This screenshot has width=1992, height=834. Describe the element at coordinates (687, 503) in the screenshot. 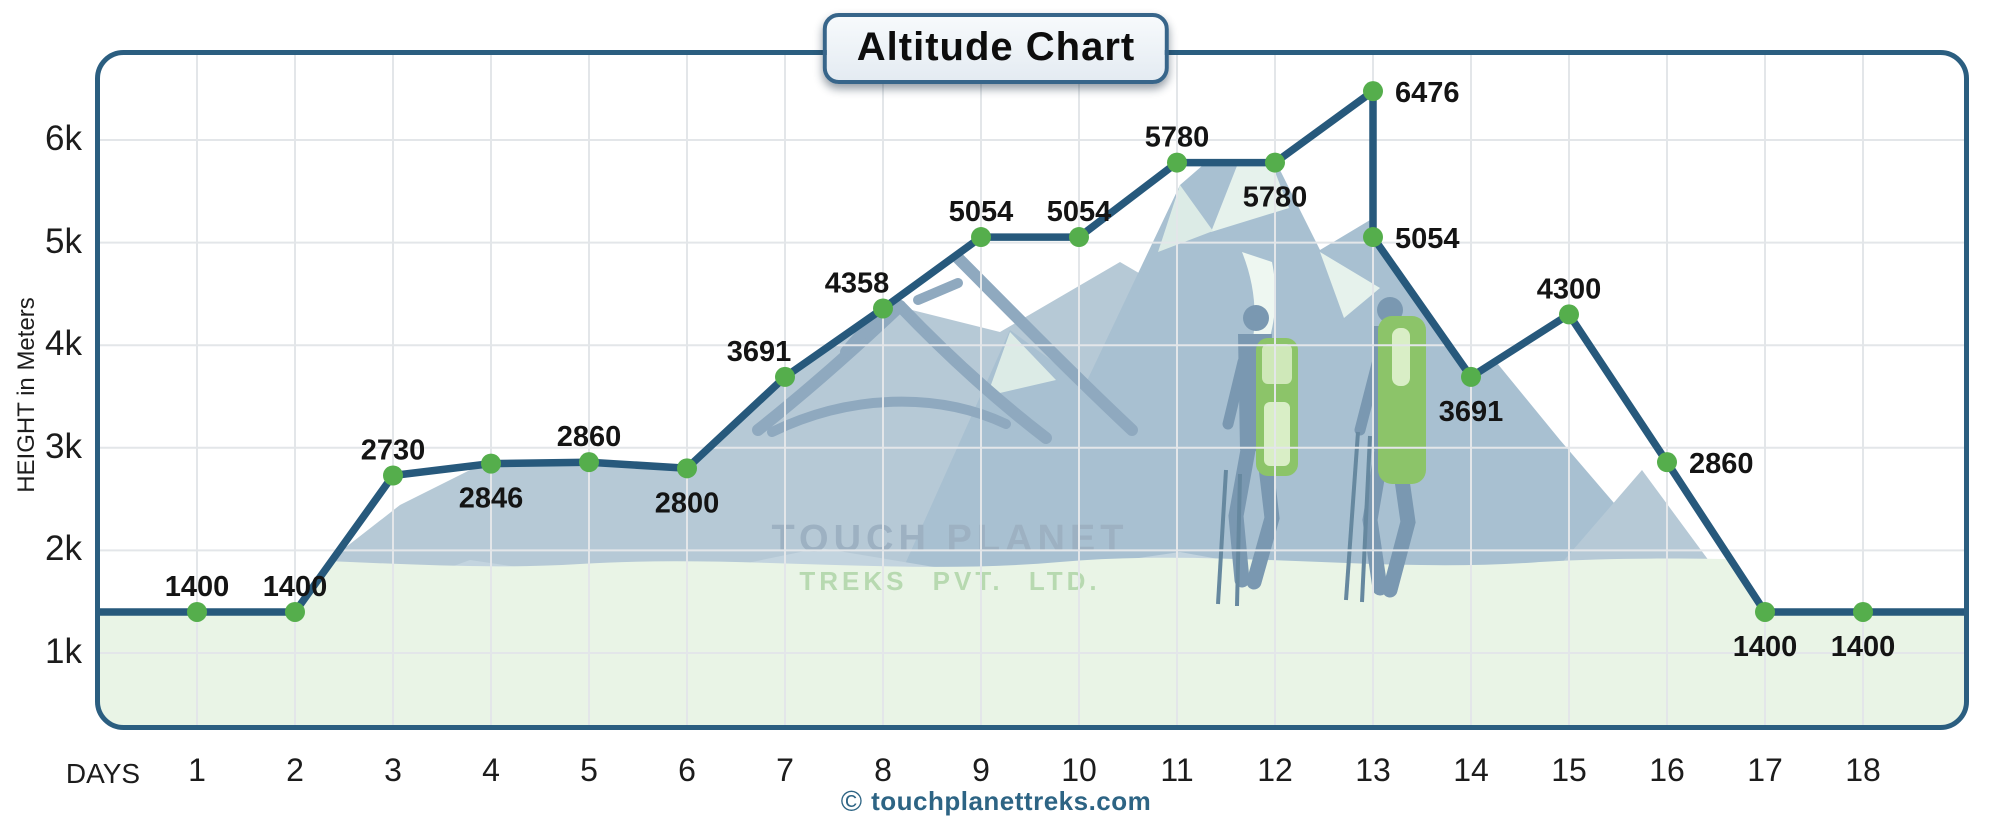

I see `data-point-label: 2800` at that location.